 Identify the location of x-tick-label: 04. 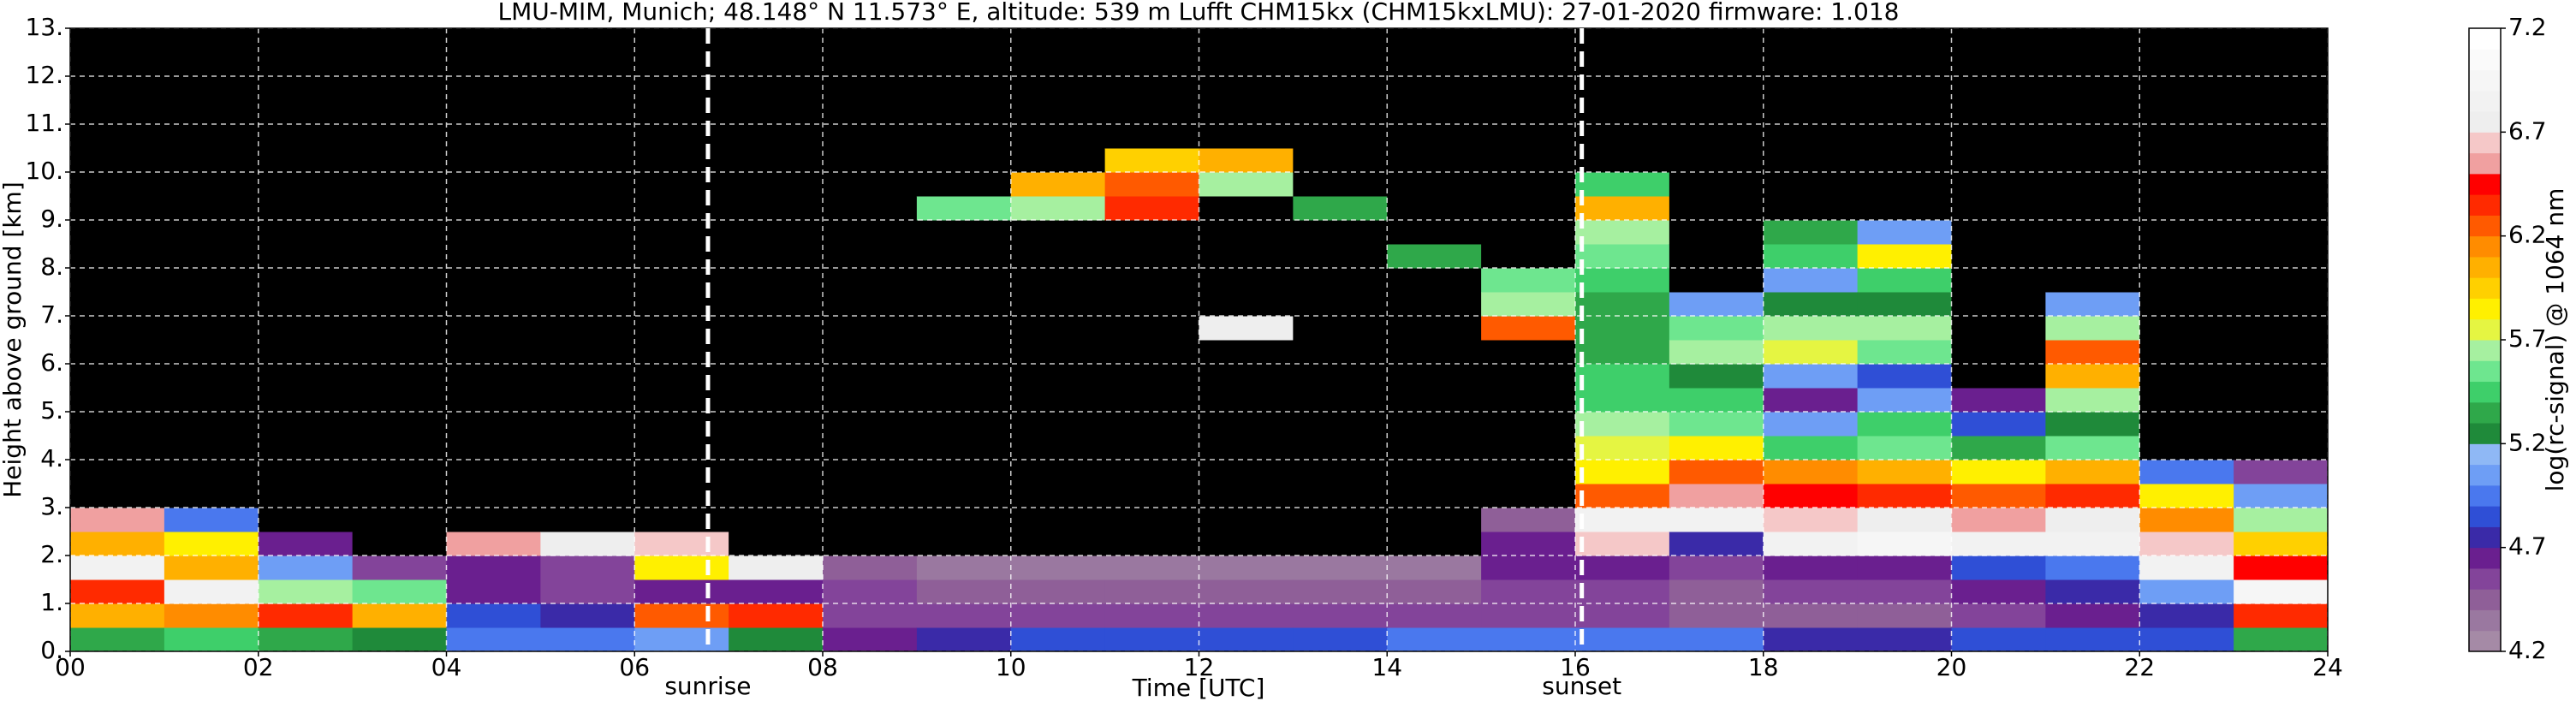
(447, 667).